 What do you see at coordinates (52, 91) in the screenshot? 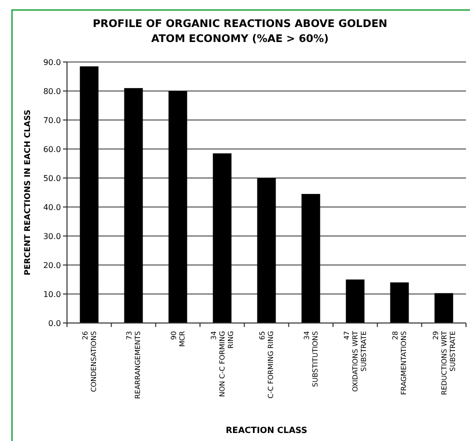
I see `y-tick-label: 80.0` at bounding box center [52, 91].